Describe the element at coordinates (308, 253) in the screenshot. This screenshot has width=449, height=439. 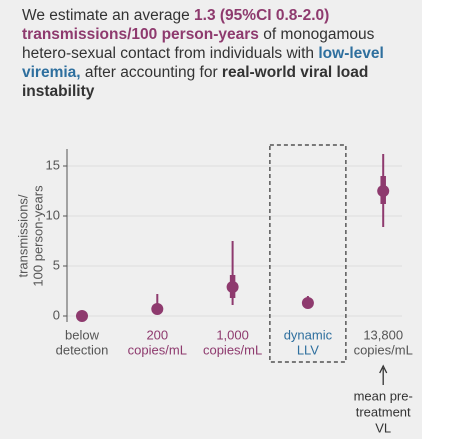
I see `highlight-box` at that location.